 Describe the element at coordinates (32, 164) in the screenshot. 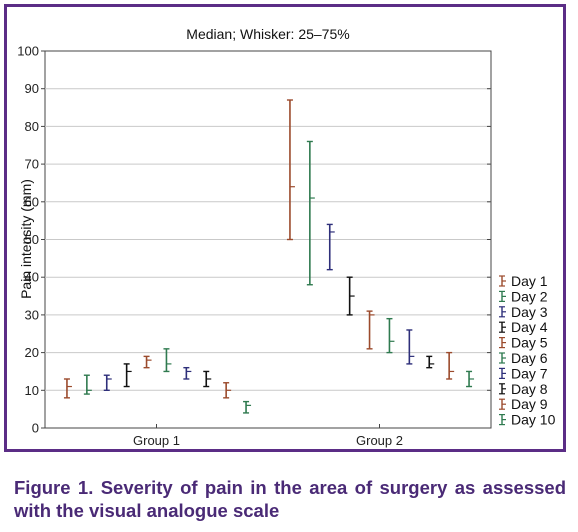

I see `y-tick-label: 70` at that location.